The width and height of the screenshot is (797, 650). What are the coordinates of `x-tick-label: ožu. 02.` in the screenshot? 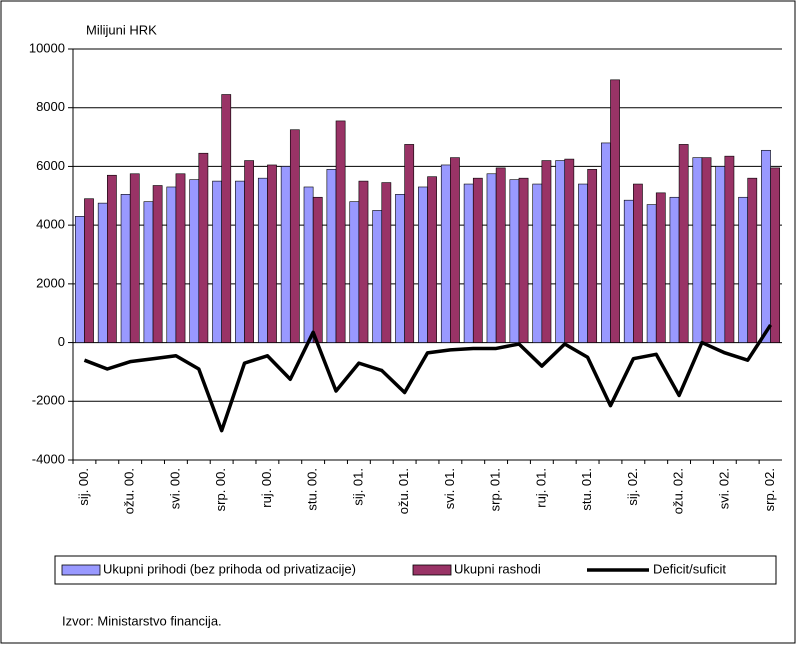 It's located at (678, 491).